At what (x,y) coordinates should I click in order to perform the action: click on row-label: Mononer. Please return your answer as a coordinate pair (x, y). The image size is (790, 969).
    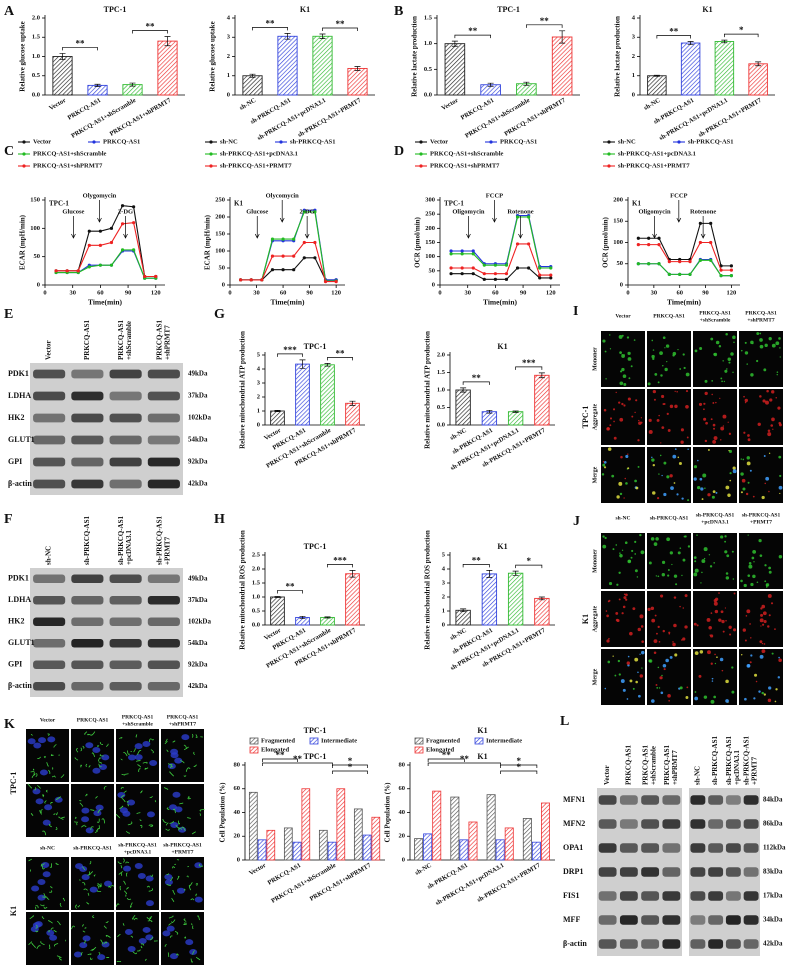
    Looking at the image, I should click on (595, 561).